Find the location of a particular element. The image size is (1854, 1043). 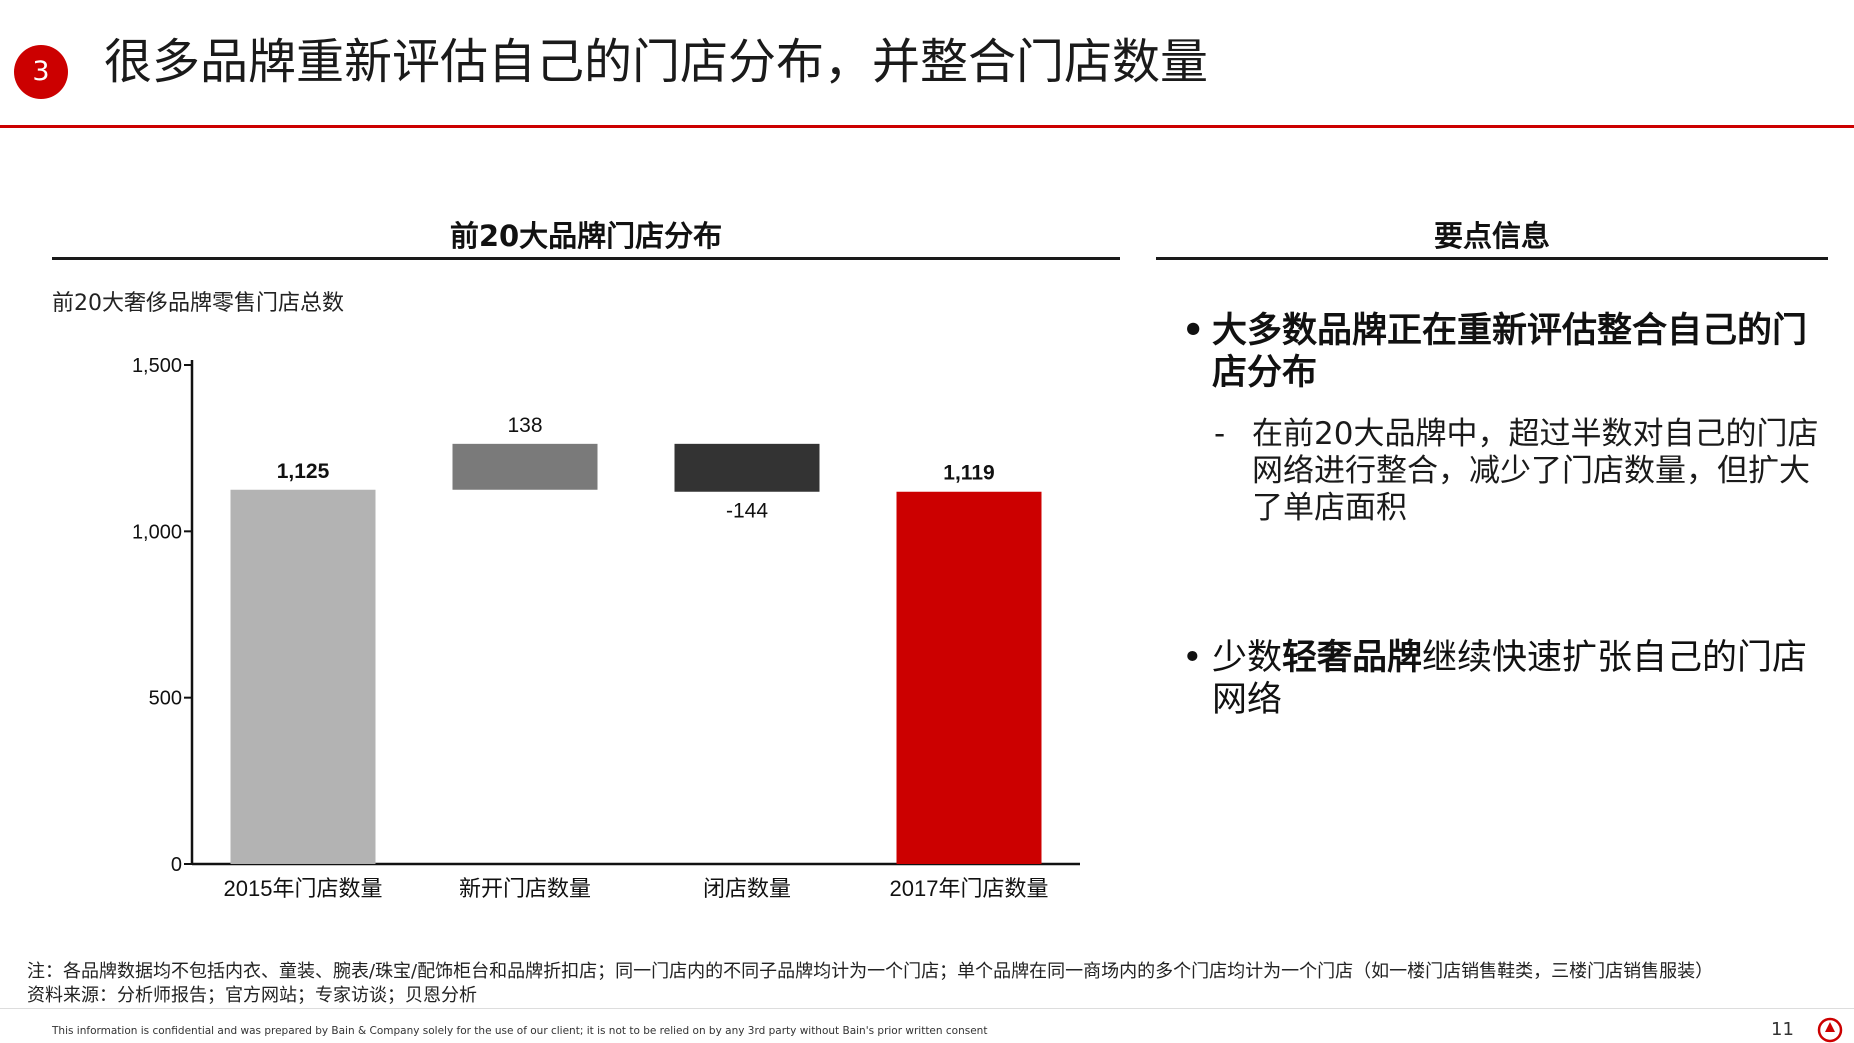

footer-divider is located at coordinates (927, 1008).